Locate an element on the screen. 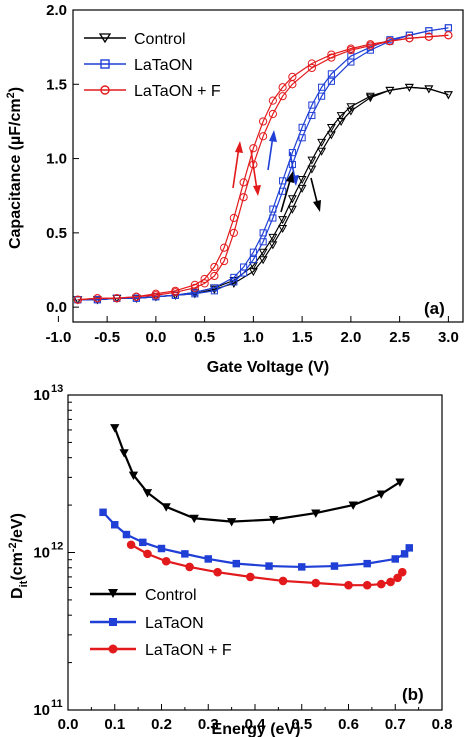 This screenshot has height=737, width=474. x-tick-label: -0.5 is located at coordinates (107, 337).